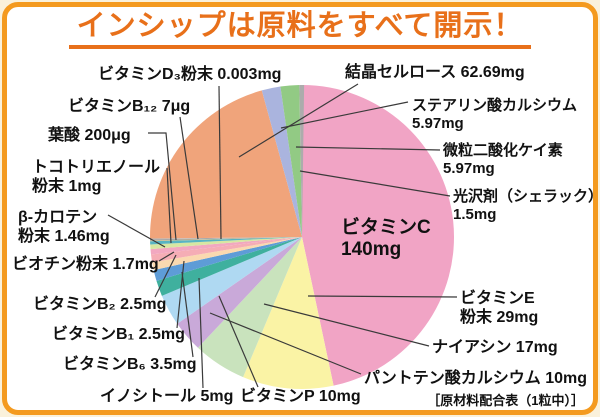  I want to click on pie-slice-biotin, so click(226, 246).